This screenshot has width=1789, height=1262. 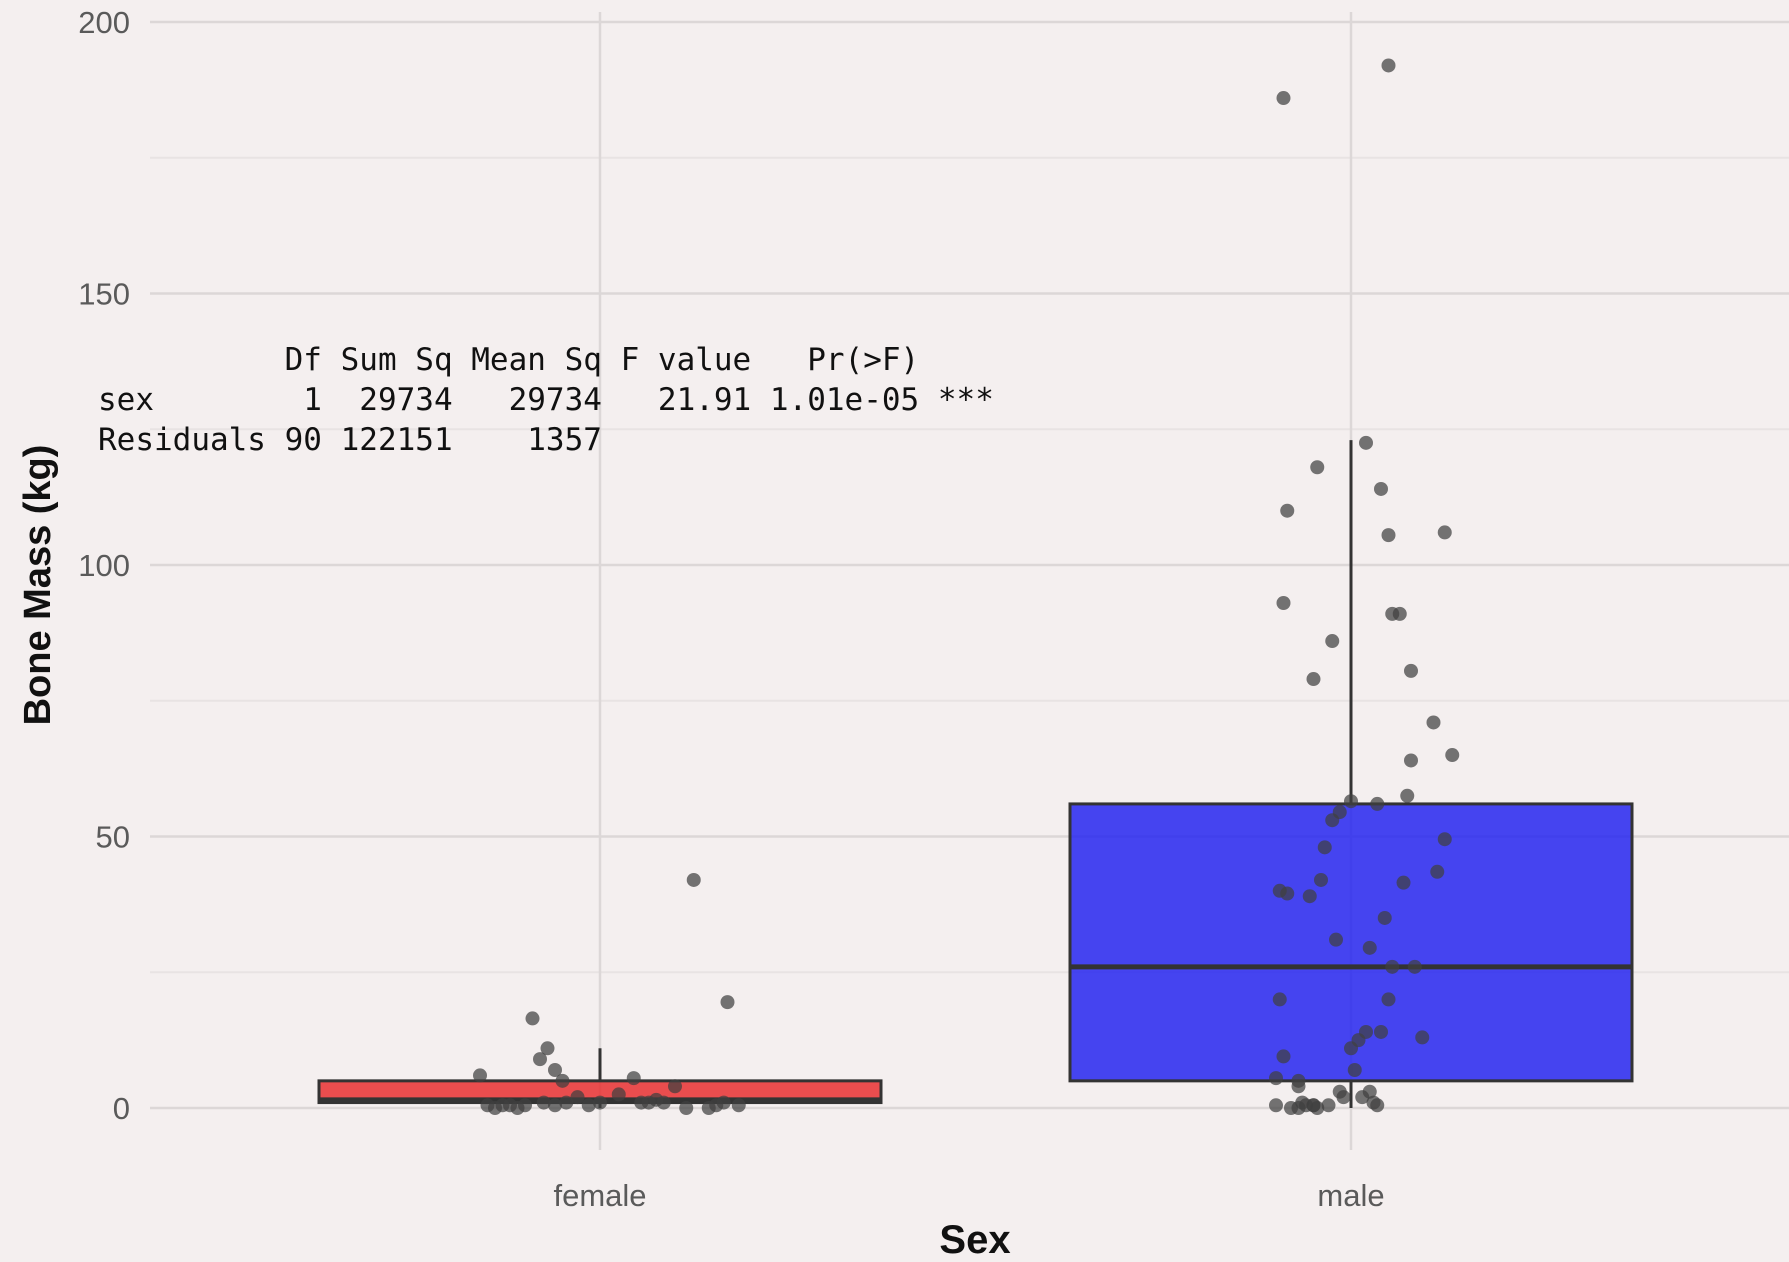 I want to click on y-tick-label: 200, so click(x=104, y=22).